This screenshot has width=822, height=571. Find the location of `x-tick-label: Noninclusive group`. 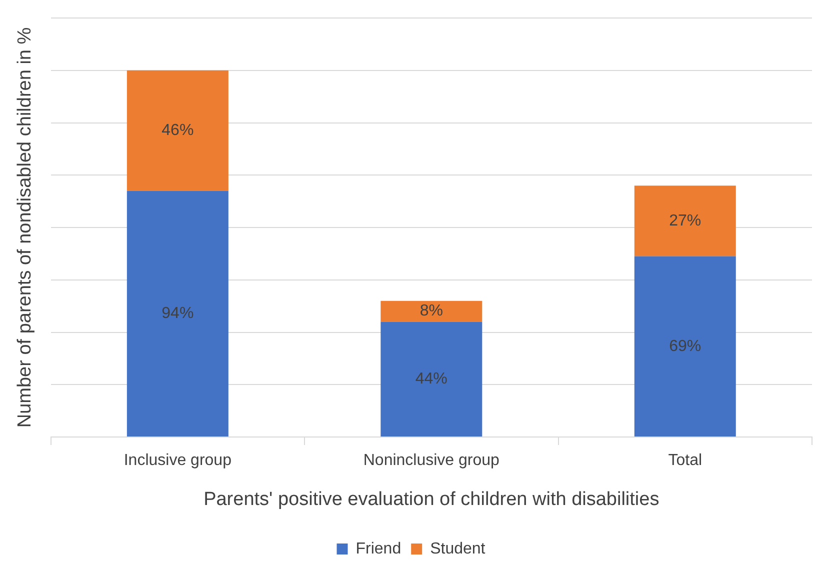

x-tick-label: Noninclusive group is located at coordinates (431, 461).